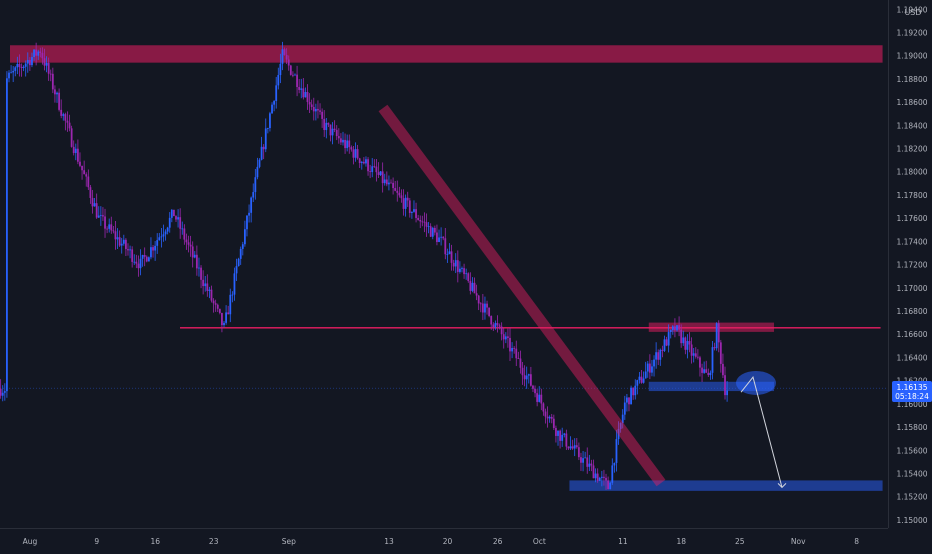  I want to click on price-tick-label: 1.16400, so click(911, 357).